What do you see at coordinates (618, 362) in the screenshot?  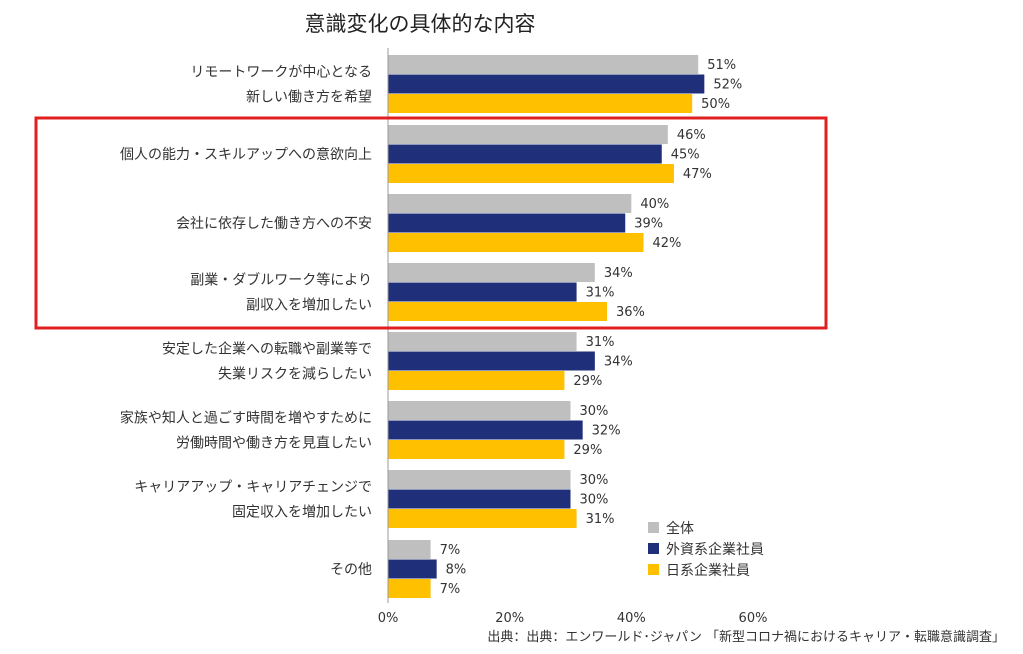 I see `data-label-4-1: 34%` at bounding box center [618, 362].